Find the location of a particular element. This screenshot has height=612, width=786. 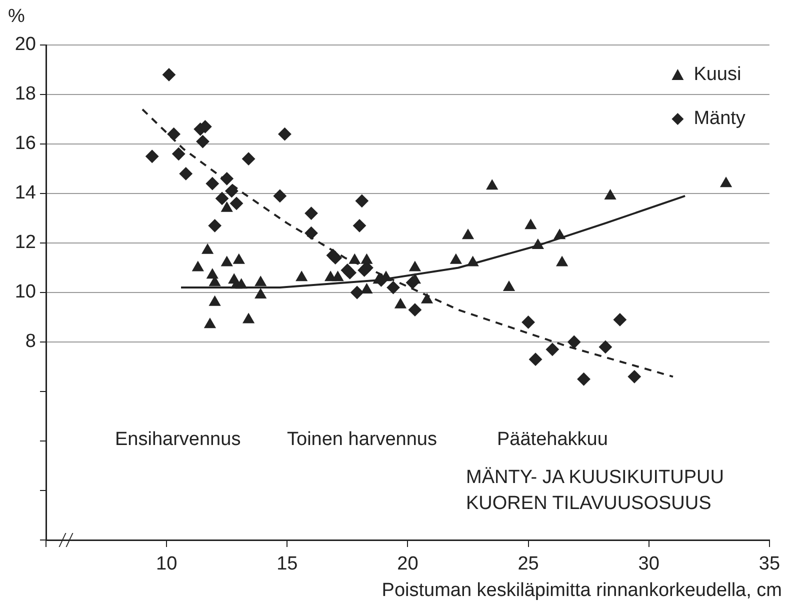

y-tick-label: 14 is located at coordinates (25, 193).